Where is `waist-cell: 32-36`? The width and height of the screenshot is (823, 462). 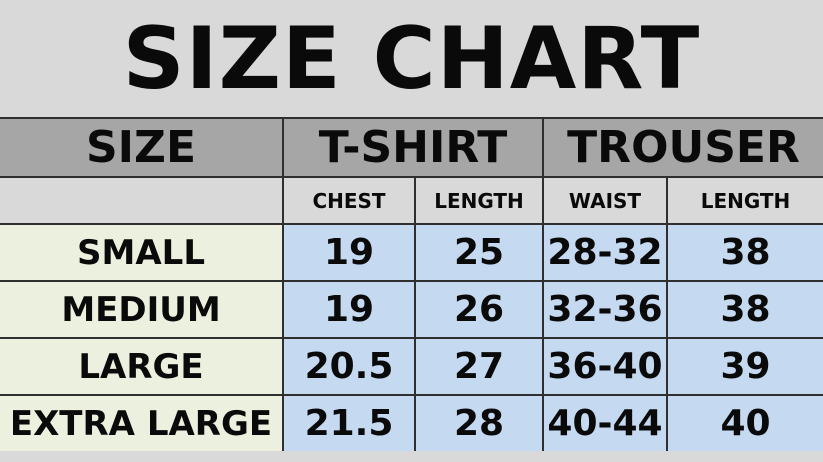 waist-cell: 32-36 is located at coordinates (605, 309).